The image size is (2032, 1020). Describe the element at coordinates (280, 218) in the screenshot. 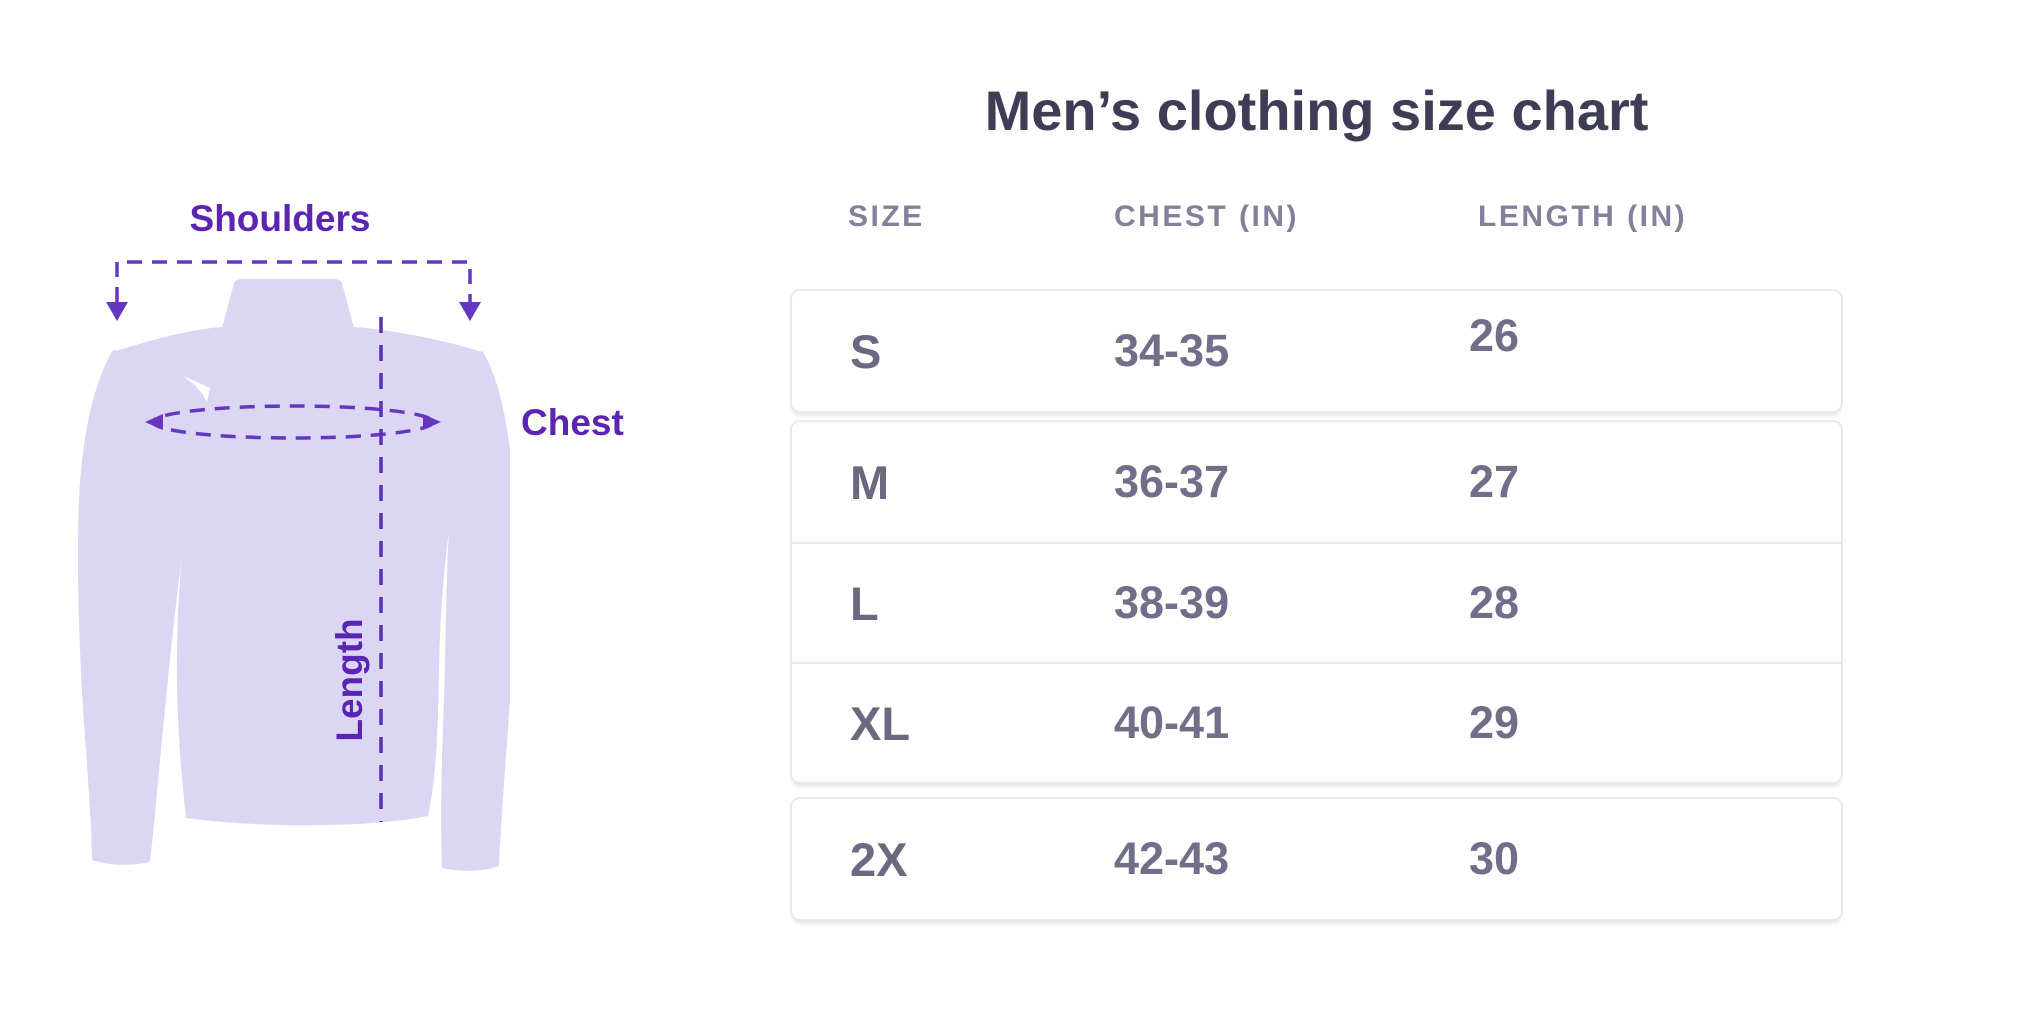

I see `shoulders-label: Shoulders` at that location.